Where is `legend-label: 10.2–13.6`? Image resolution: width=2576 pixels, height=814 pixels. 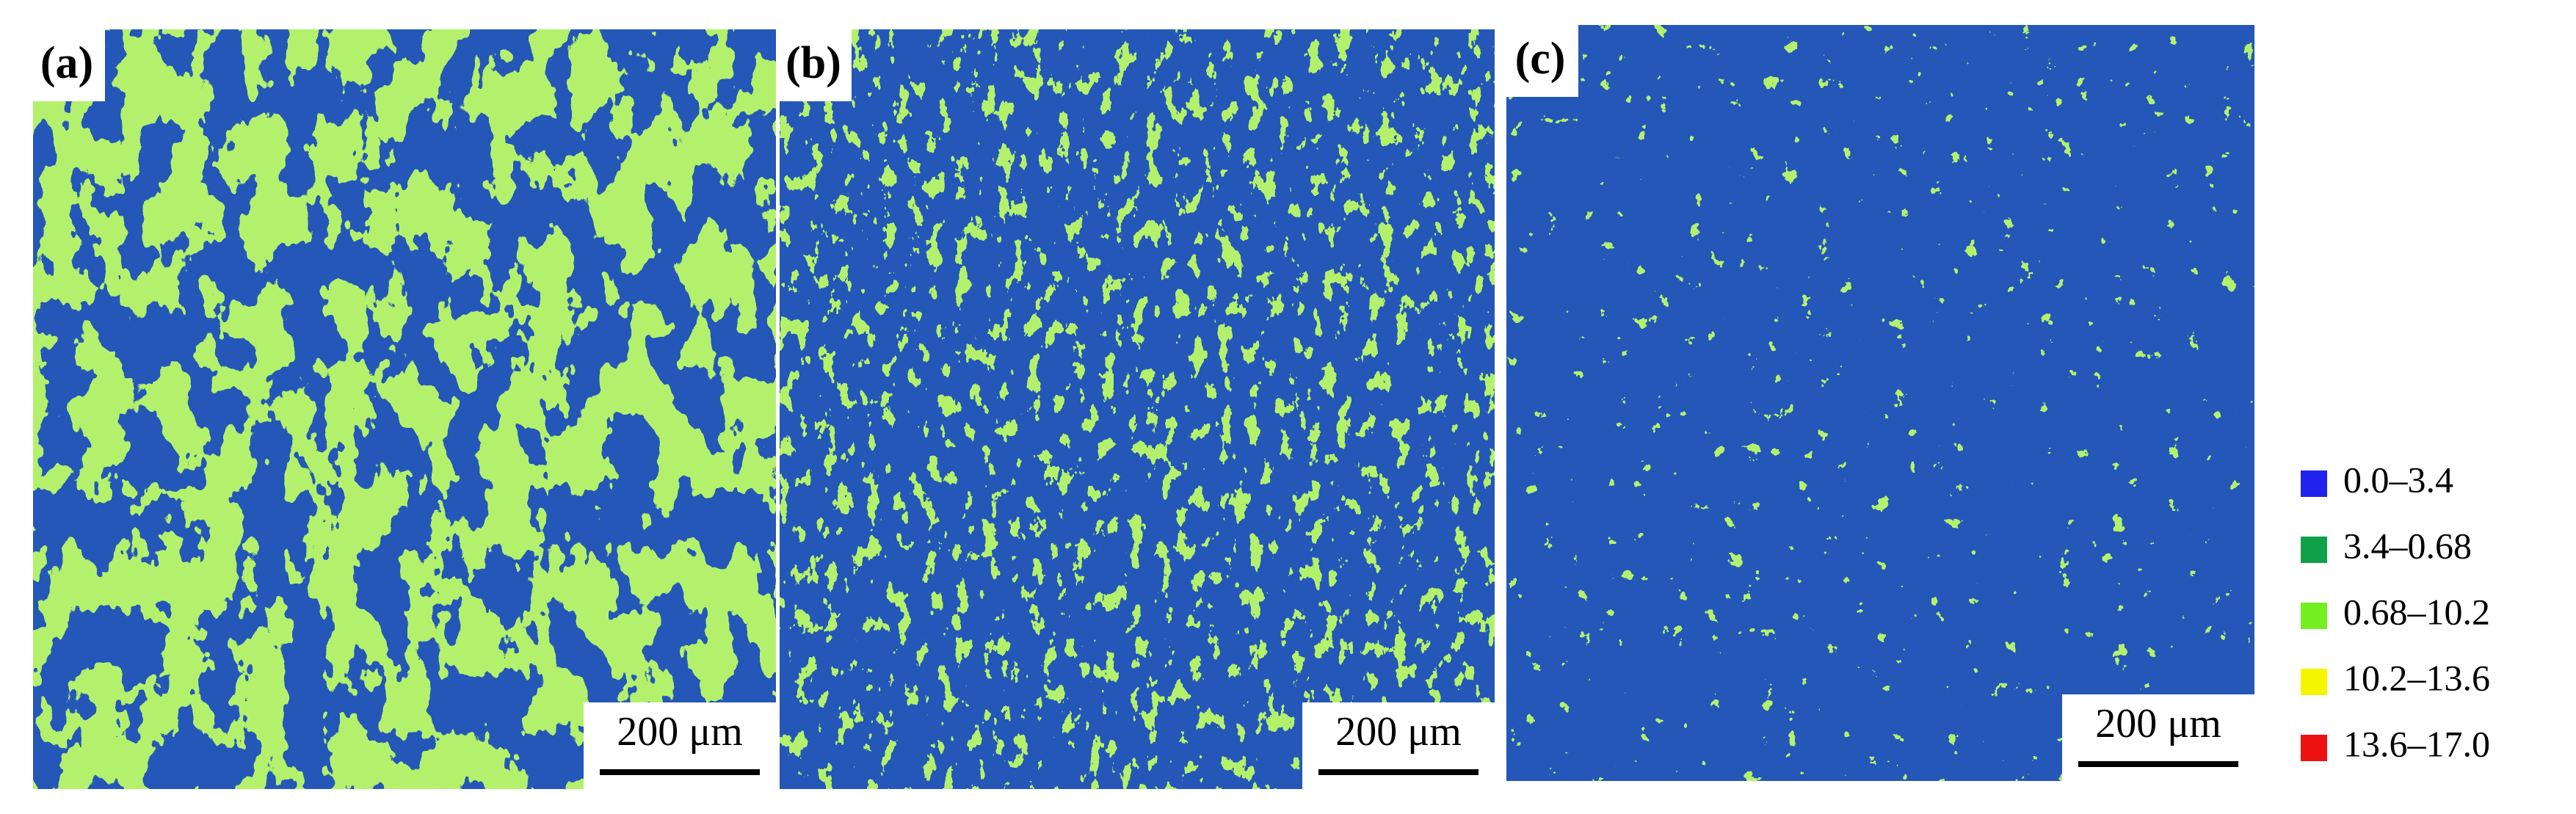
legend-label: 10.2–13.6 is located at coordinates (2417, 678).